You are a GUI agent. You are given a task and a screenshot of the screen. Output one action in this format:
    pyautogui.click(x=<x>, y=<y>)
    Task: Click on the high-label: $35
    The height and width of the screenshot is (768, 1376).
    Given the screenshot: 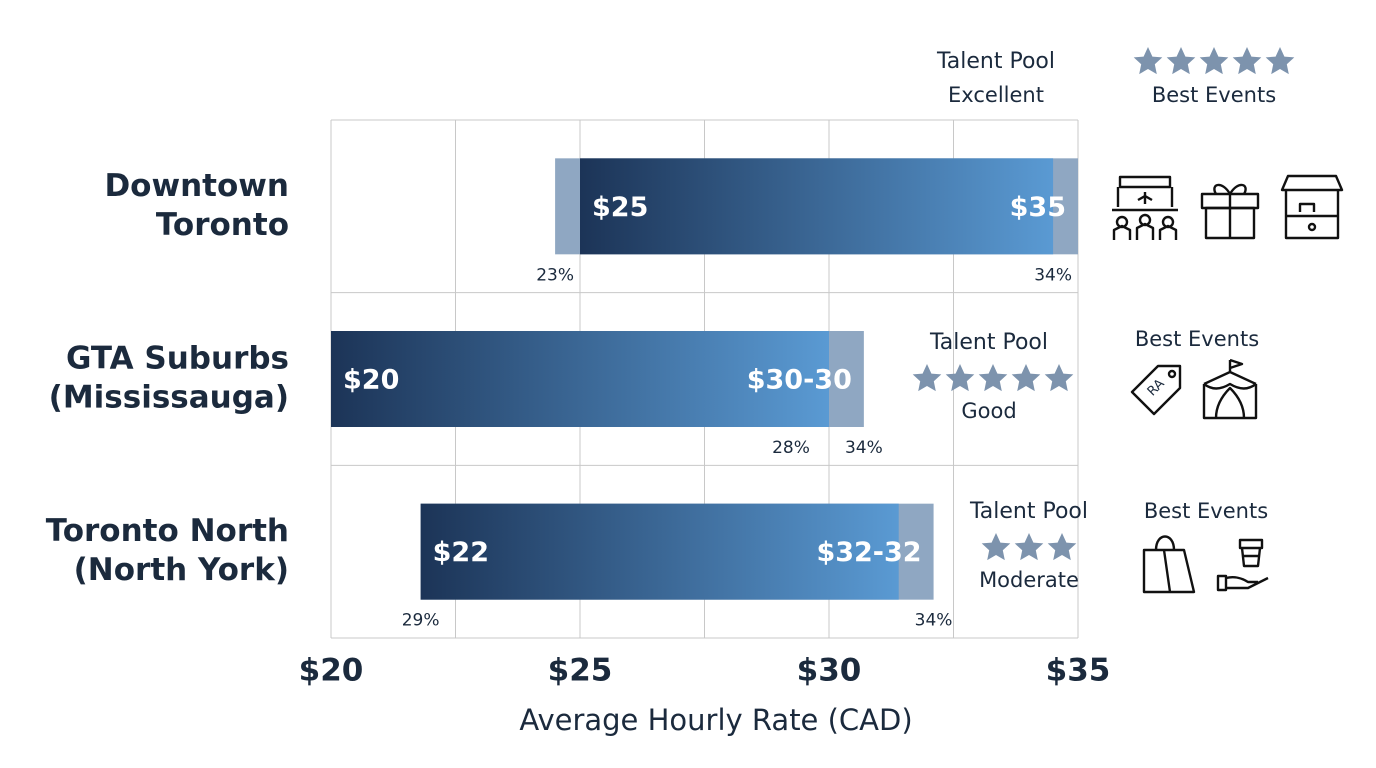 What is the action you would take?
    pyautogui.click(x=1038, y=207)
    